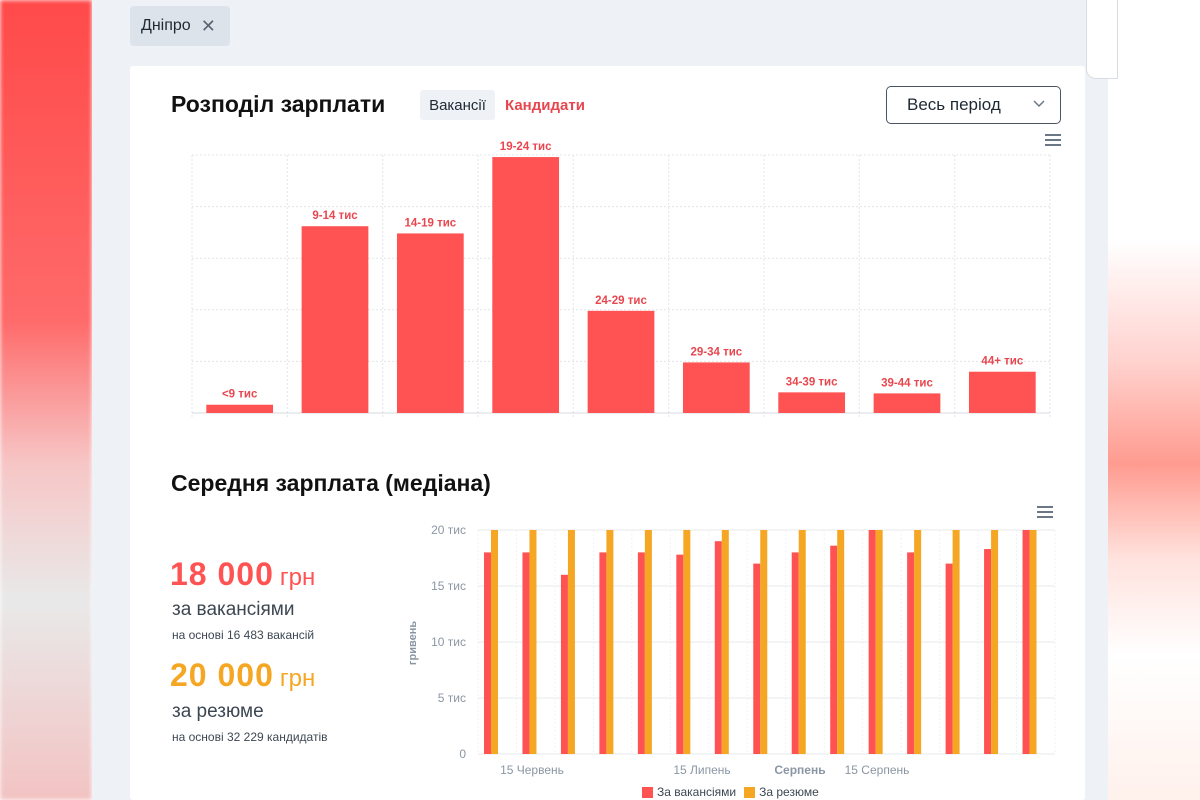  What do you see at coordinates (532, 770) in the screenshot?
I see `x-tick-label: 15 Червень` at bounding box center [532, 770].